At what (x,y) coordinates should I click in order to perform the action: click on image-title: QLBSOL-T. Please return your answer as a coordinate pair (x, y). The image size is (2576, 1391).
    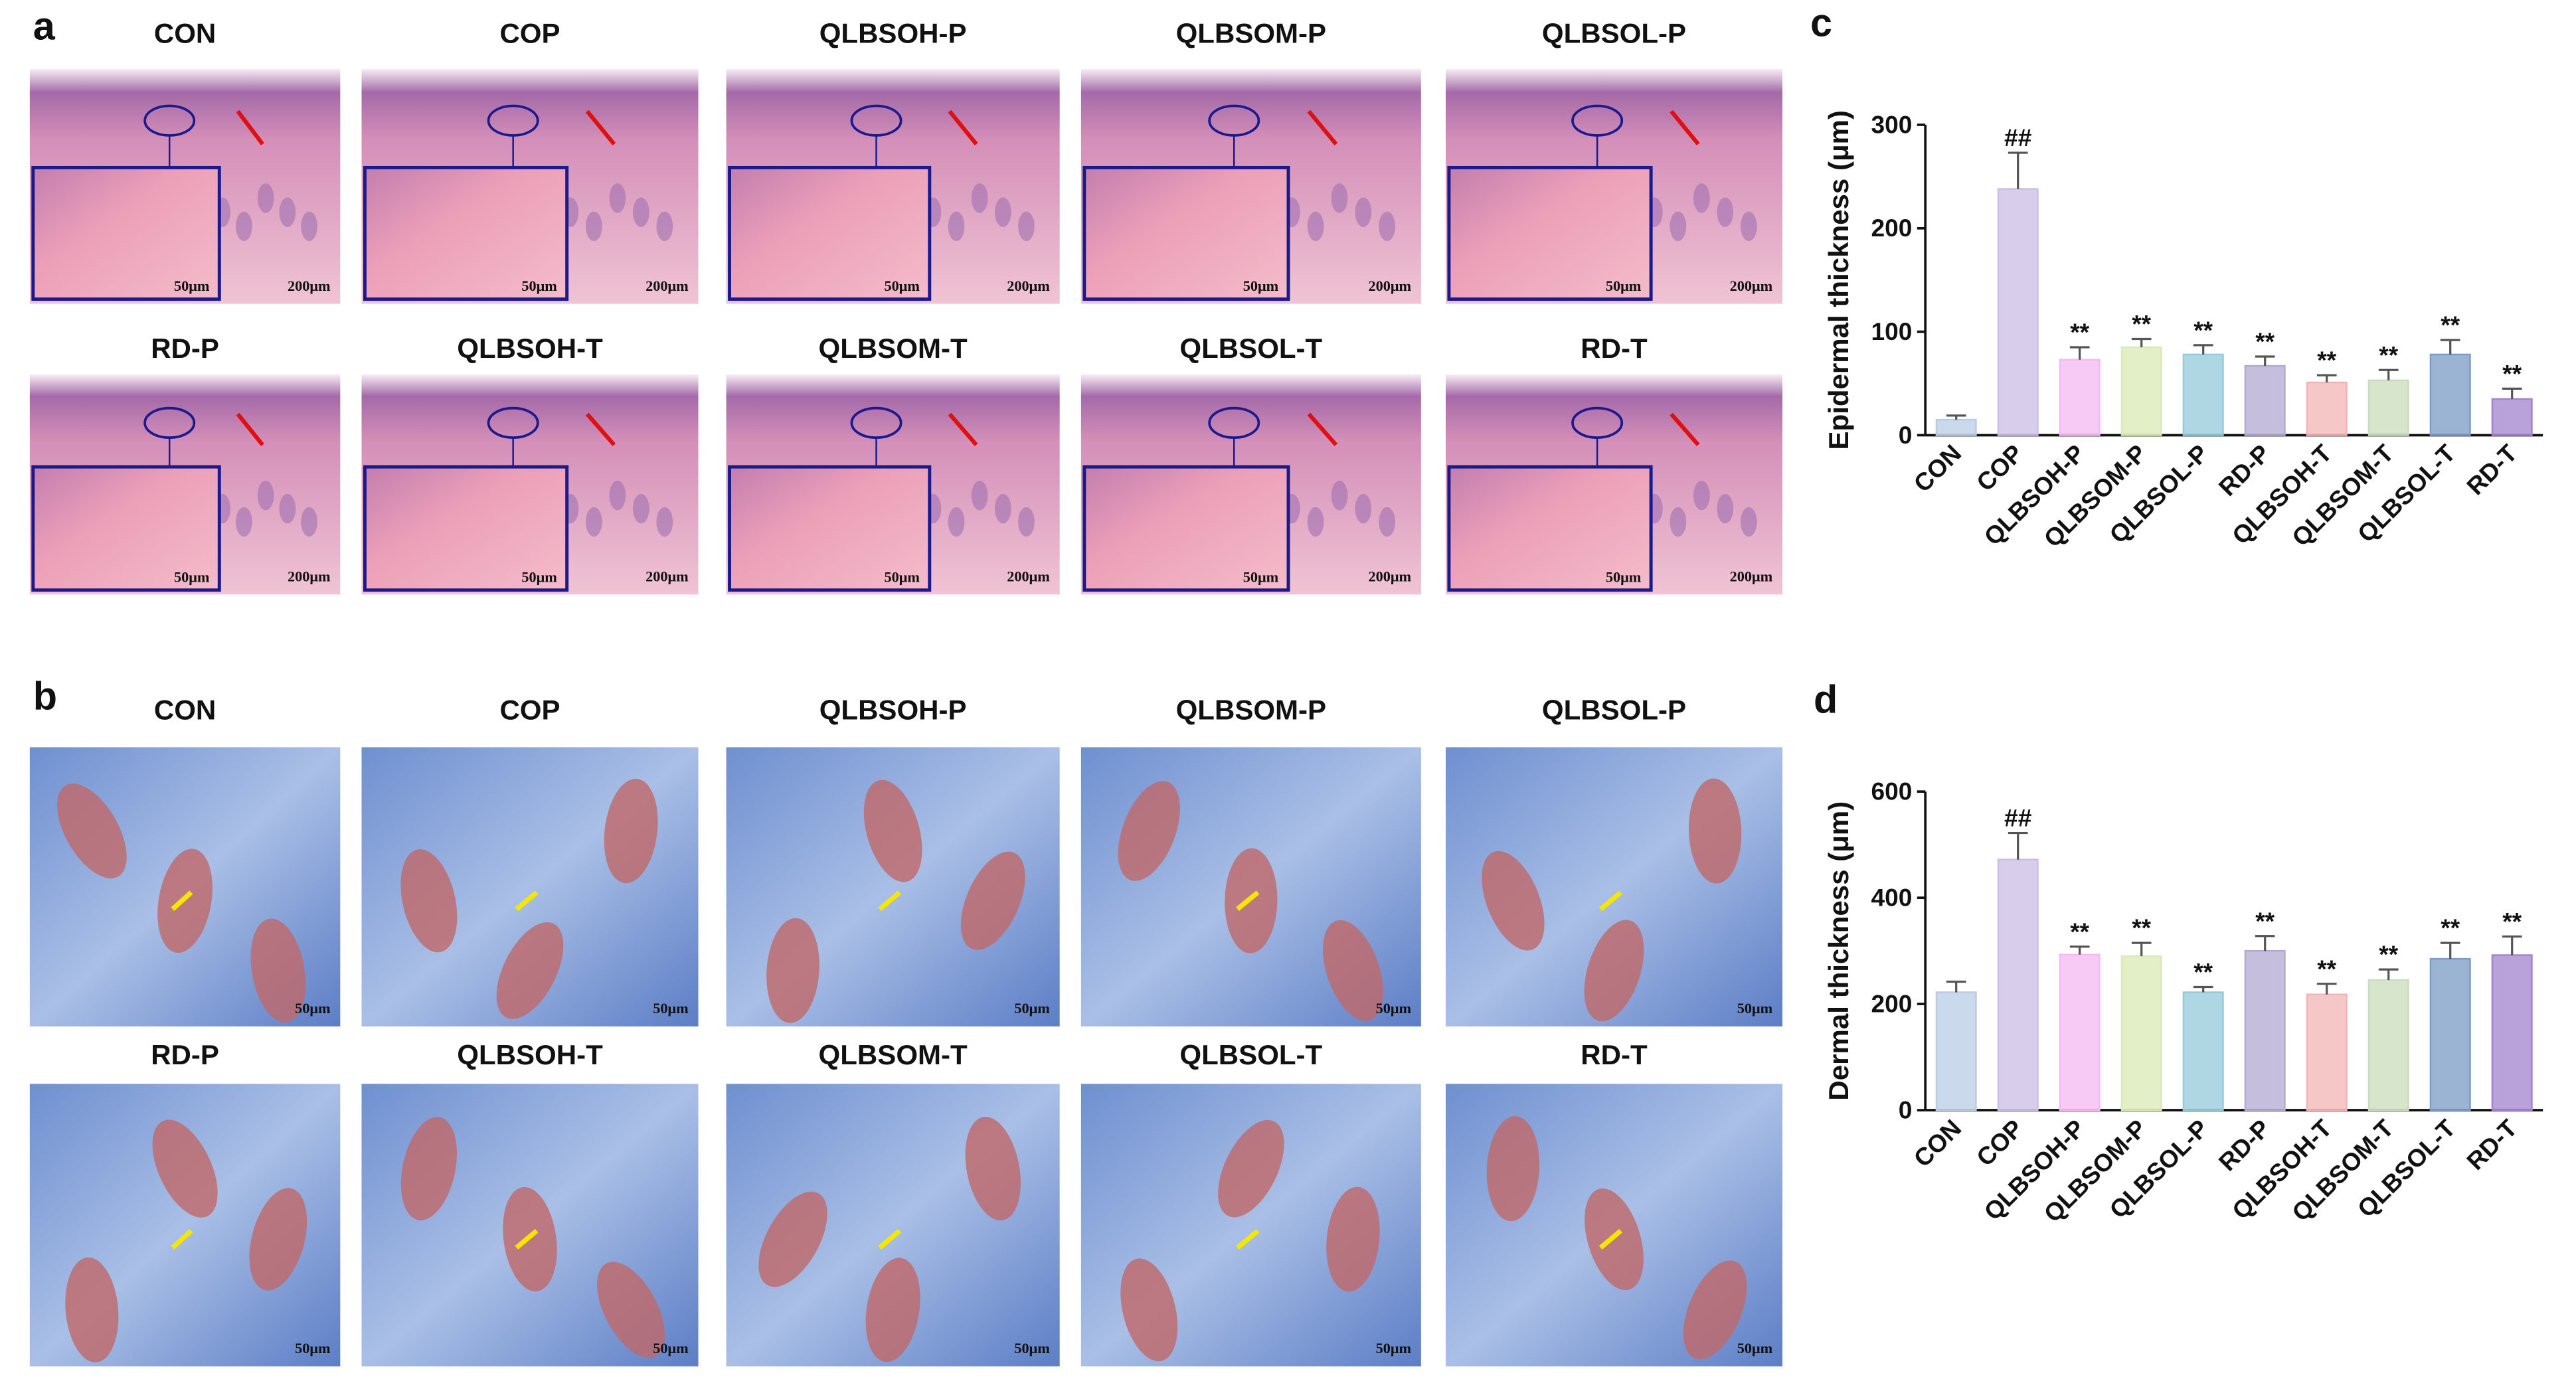
    Looking at the image, I should click on (1250, 1055).